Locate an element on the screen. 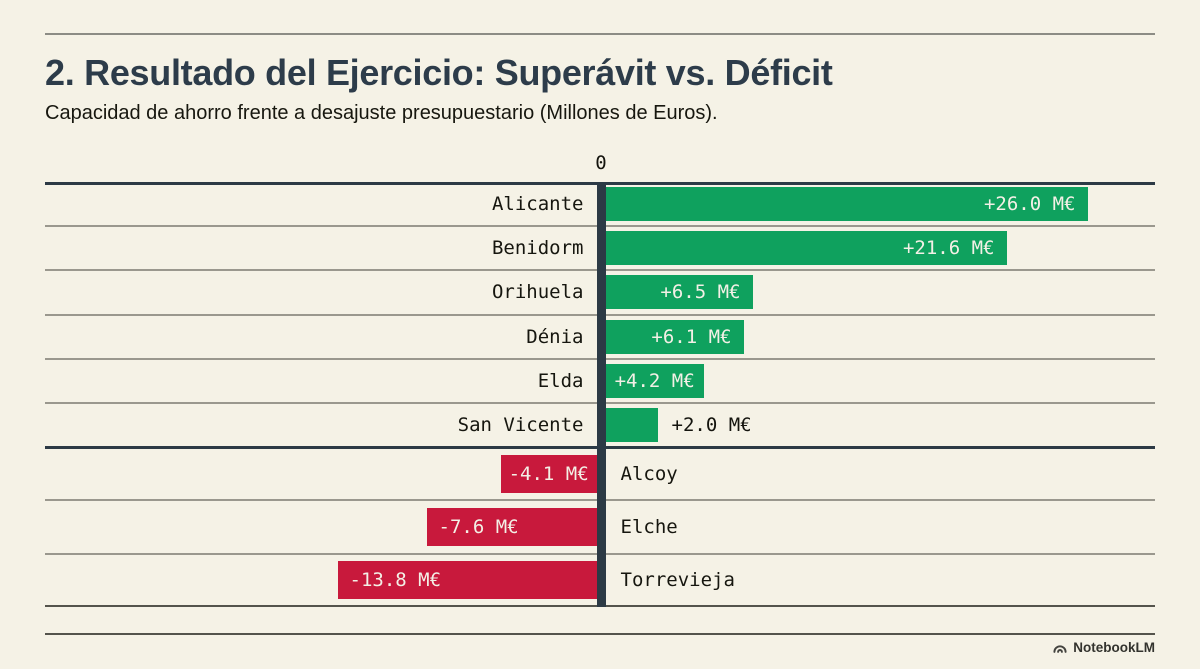 The height and width of the screenshot is (669, 1200). value-label-san-vicente: +2.0 M€ is located at coordinates (711, 424).